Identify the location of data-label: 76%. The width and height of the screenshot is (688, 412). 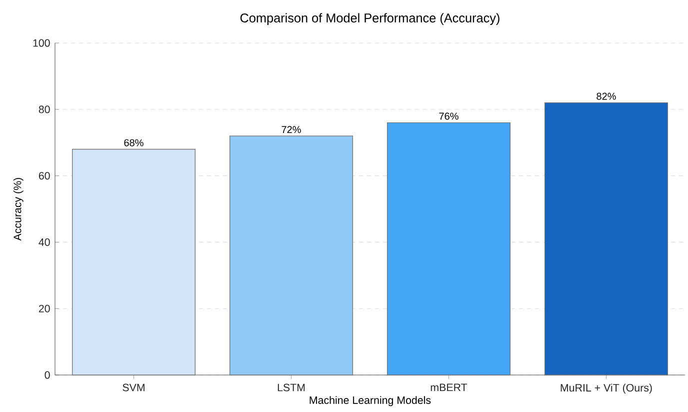
(448, 116).